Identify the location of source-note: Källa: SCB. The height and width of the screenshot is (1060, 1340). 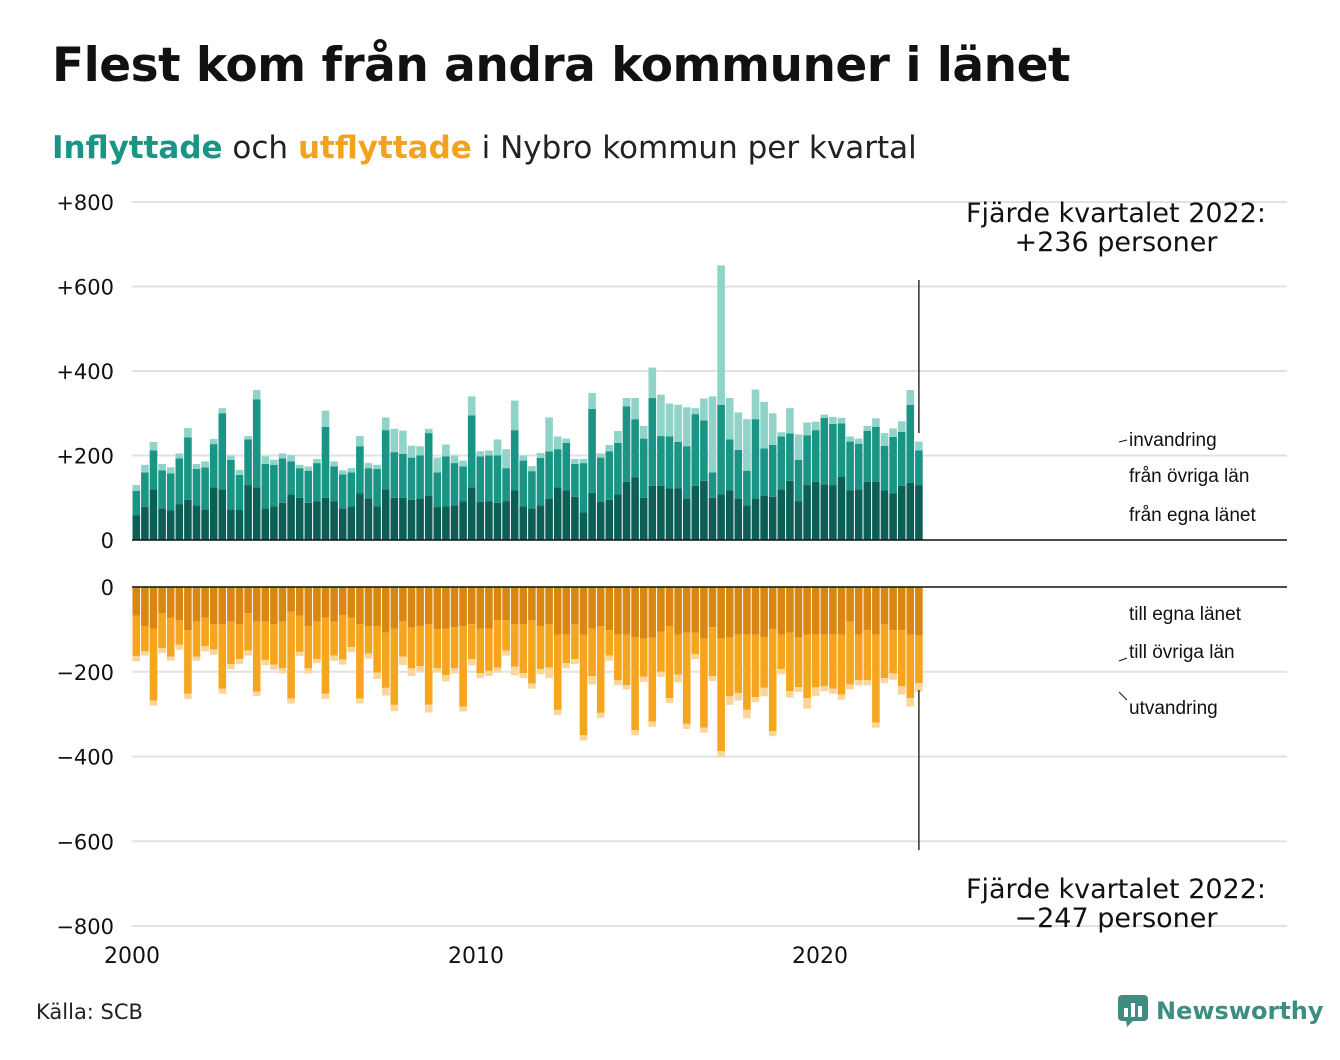
(89, 1012).